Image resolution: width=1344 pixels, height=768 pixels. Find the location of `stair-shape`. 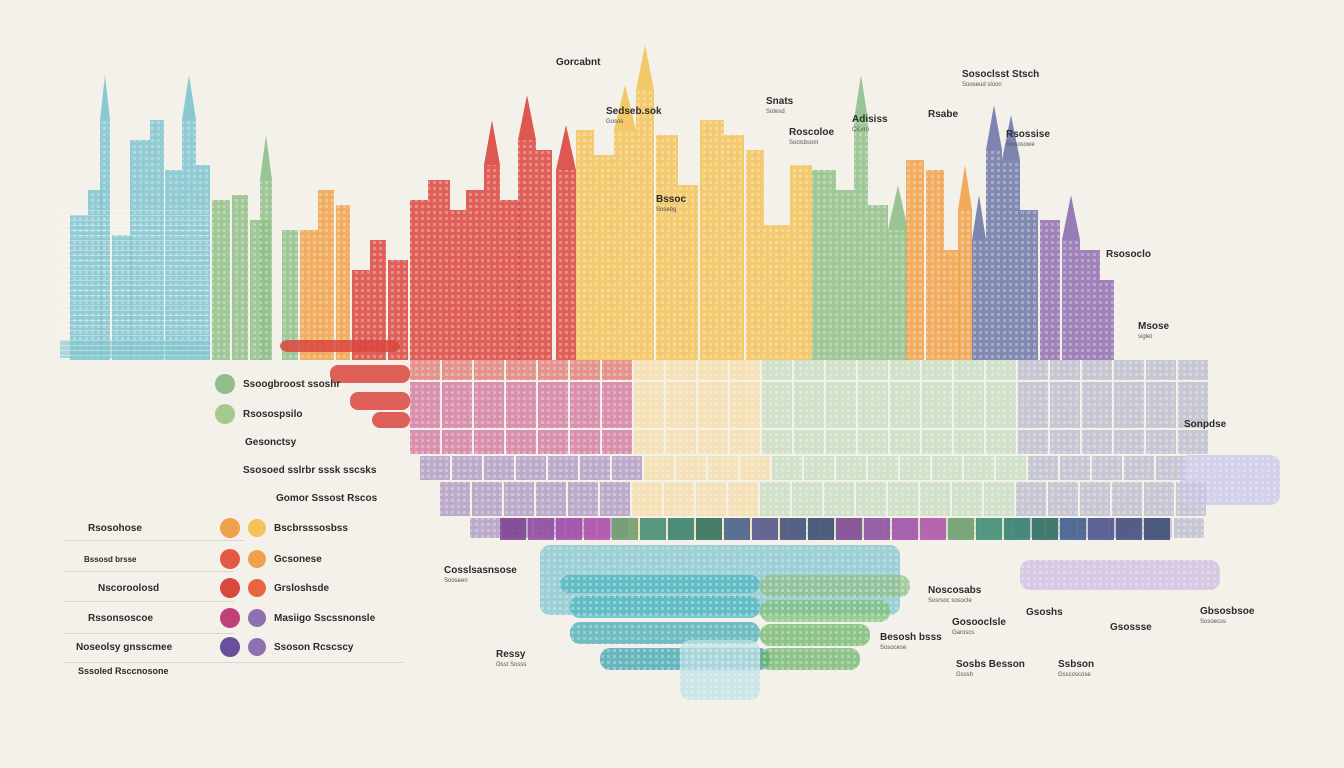

stair-shape is located at coordinates (391, 420).